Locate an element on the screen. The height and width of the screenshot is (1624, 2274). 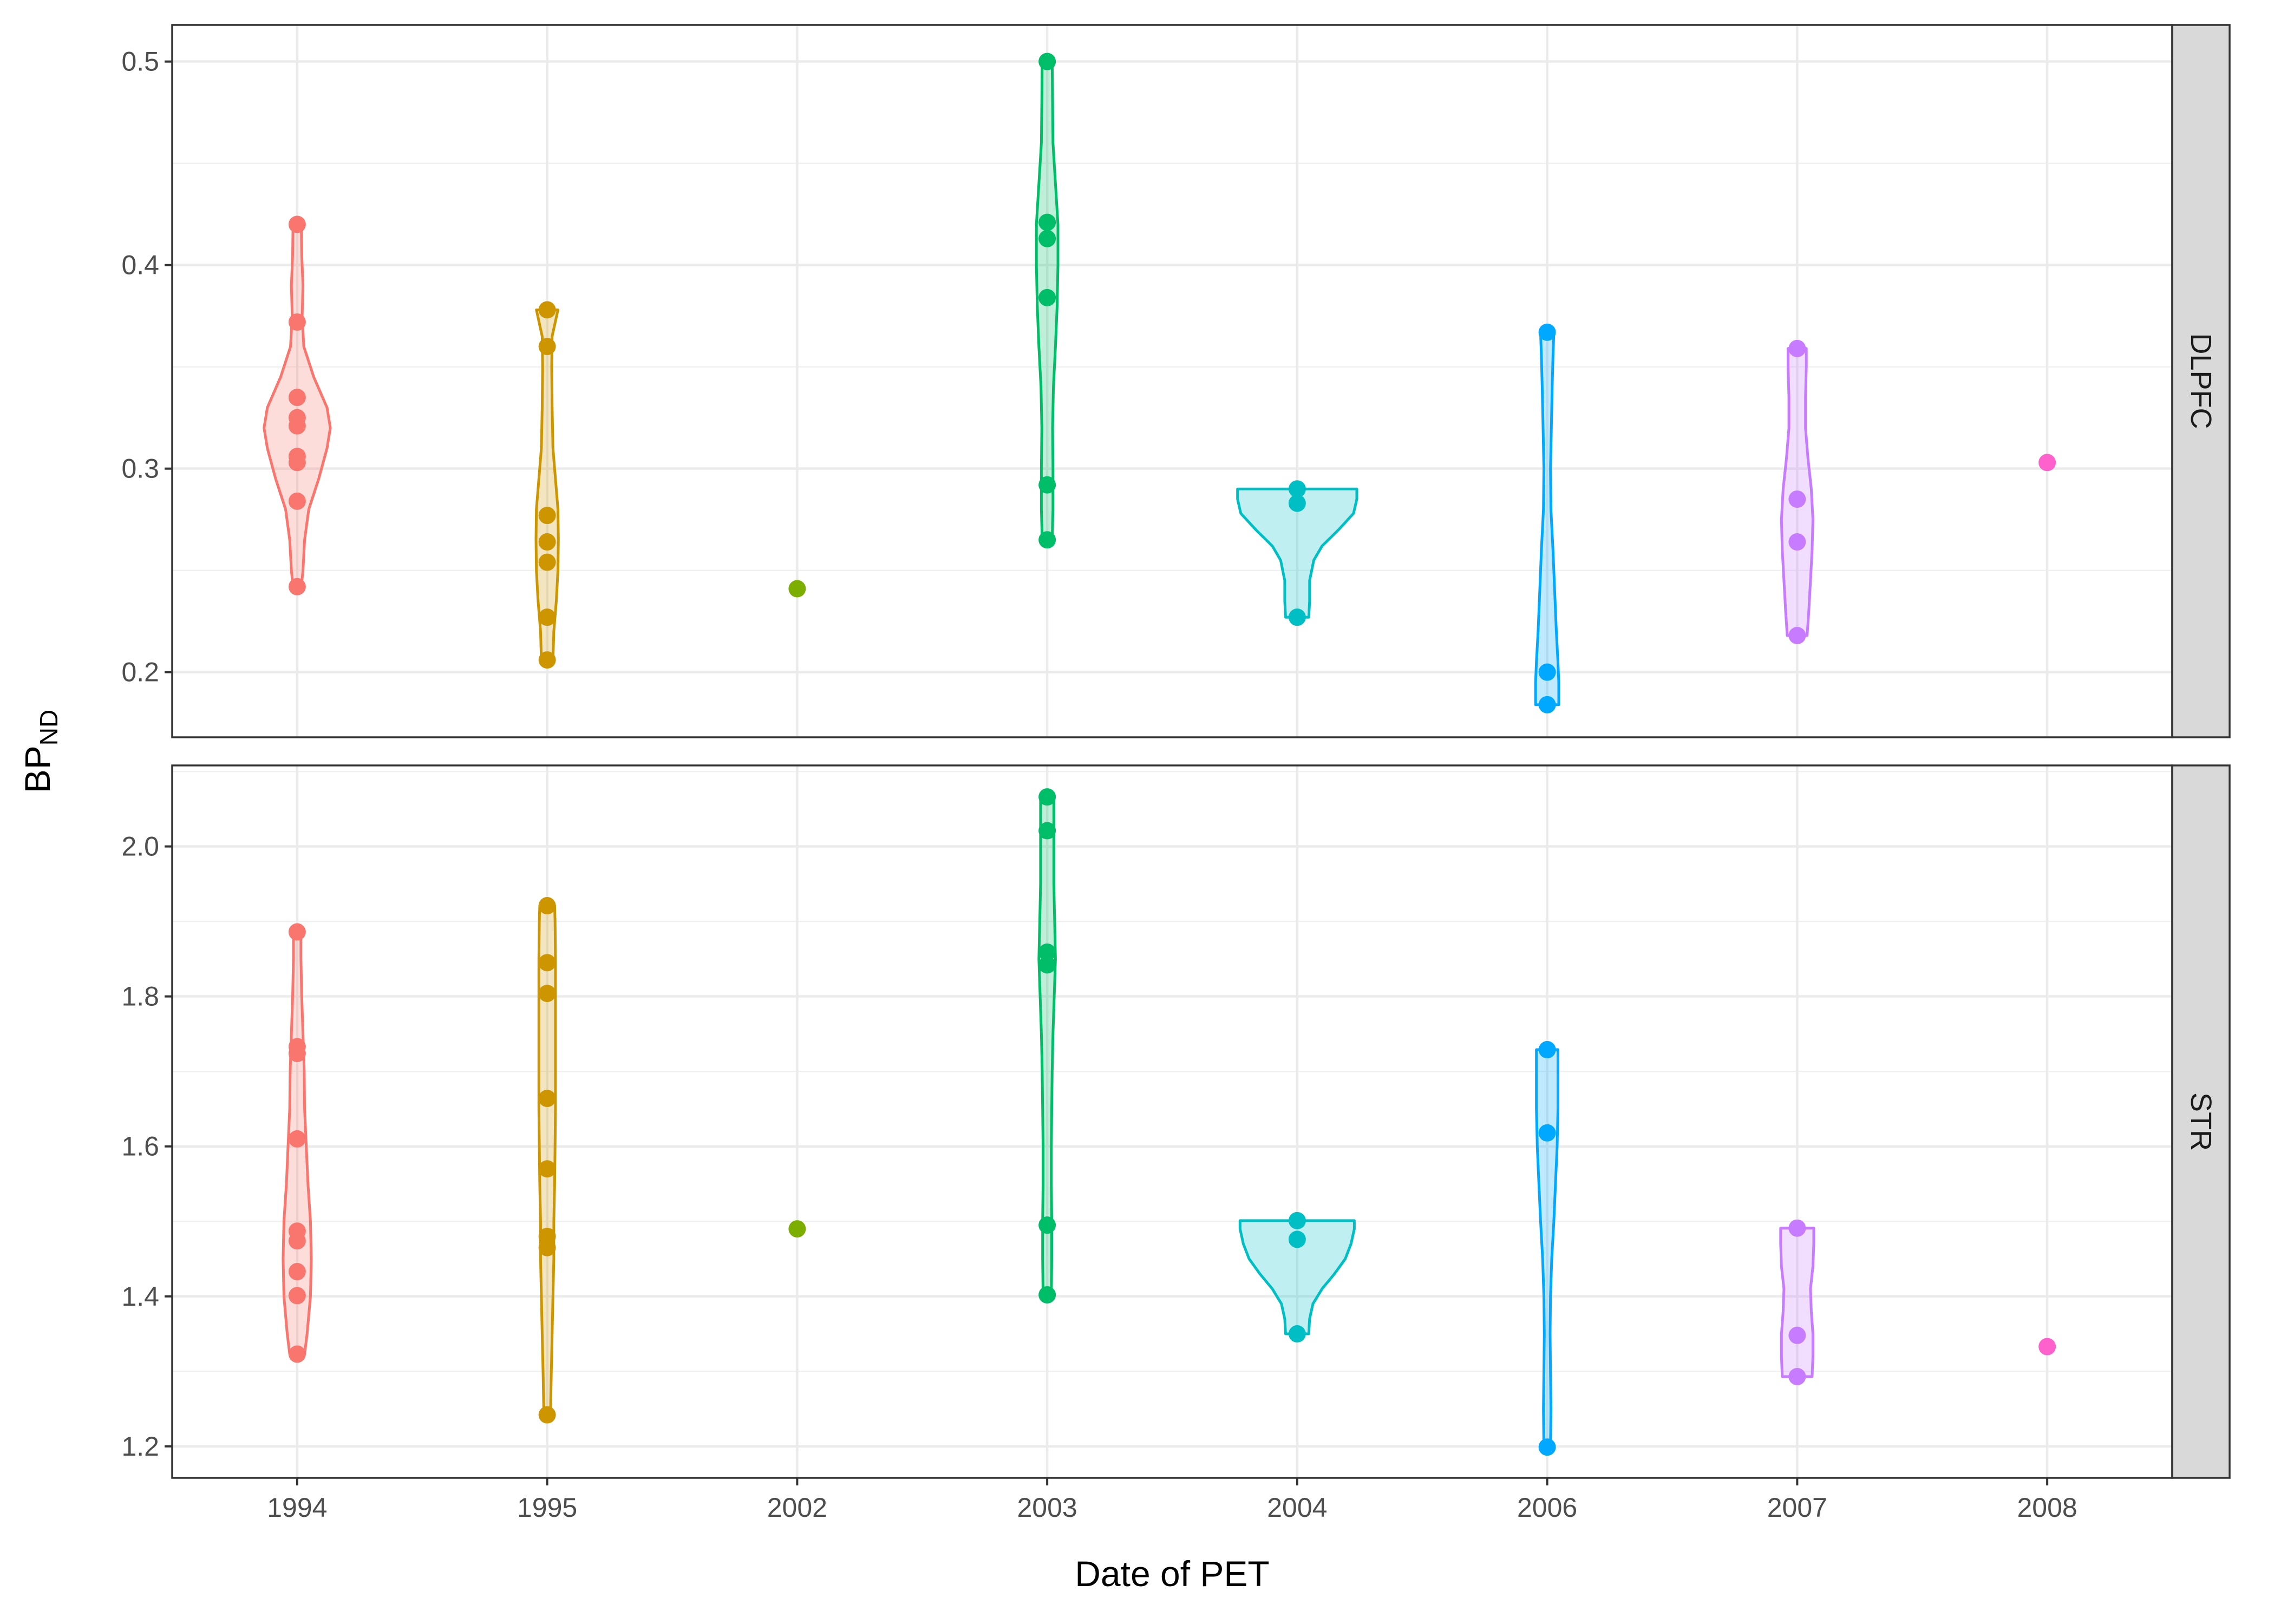
y-tick-label: 1.4 is located at coordinates (140, 1296).